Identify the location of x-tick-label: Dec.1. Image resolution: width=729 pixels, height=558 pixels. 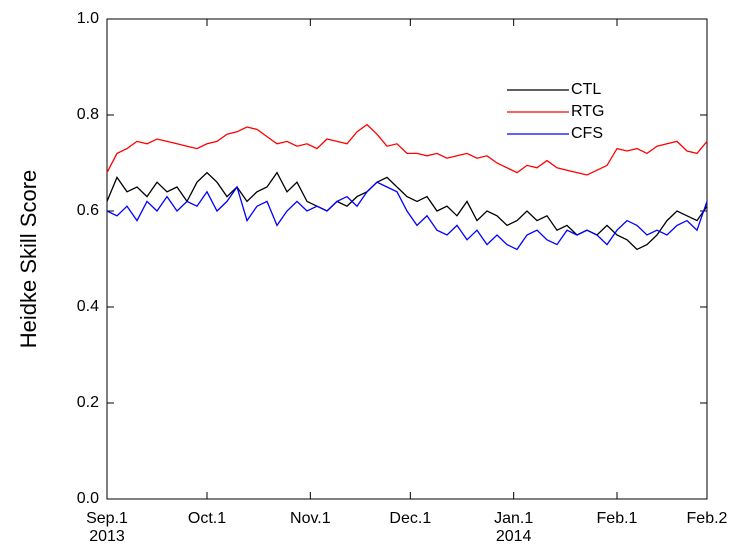
(410, 518).